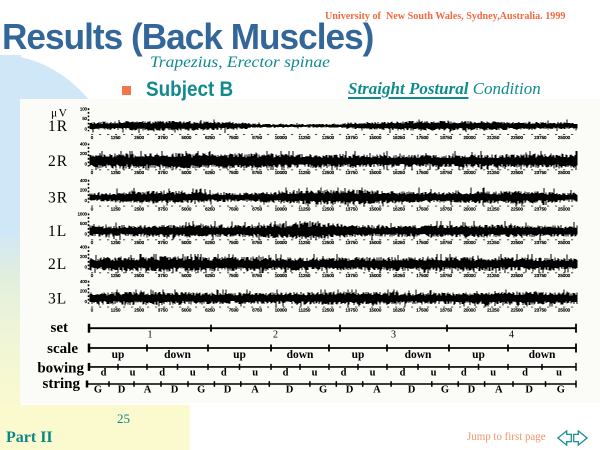 This screenshot has height=450, width=600. Describe the element at coordinates (84, 223) in the screenshot. I see `svg-text: 500` at that location.